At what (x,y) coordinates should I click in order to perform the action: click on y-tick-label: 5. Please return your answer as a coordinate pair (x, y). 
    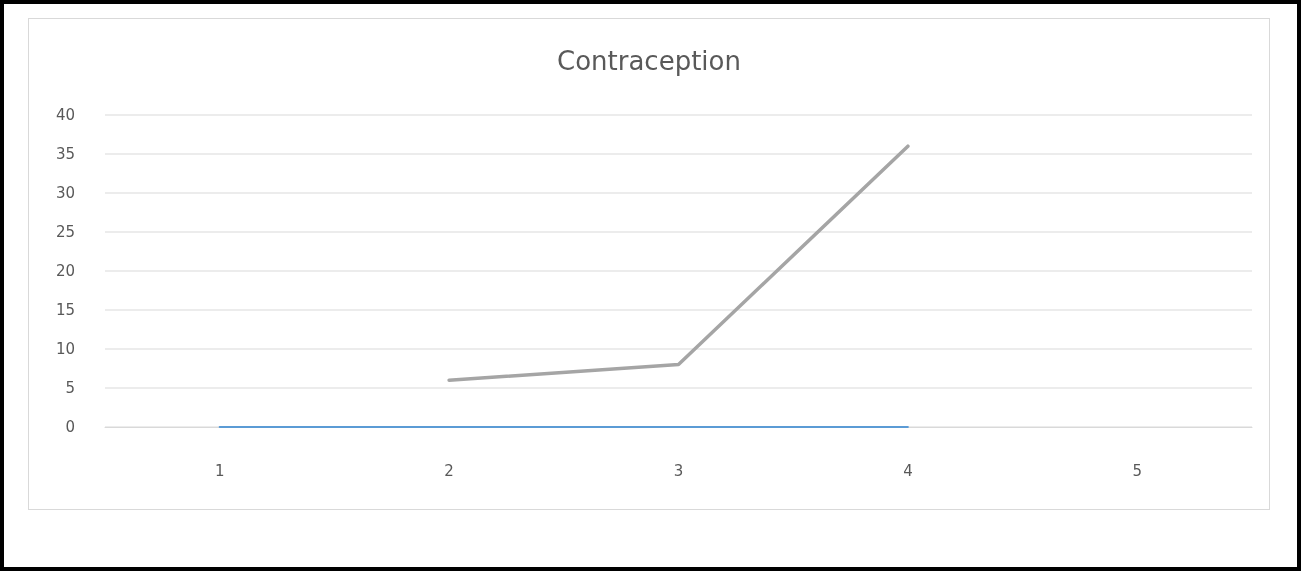
    Looking at the image, I should click on (70, 388).